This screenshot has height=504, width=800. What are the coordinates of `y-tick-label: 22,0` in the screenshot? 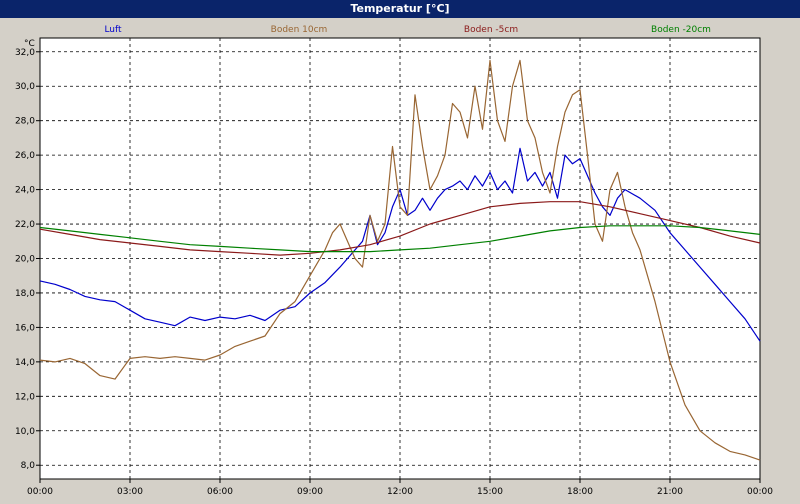 It's located at (25, 225).